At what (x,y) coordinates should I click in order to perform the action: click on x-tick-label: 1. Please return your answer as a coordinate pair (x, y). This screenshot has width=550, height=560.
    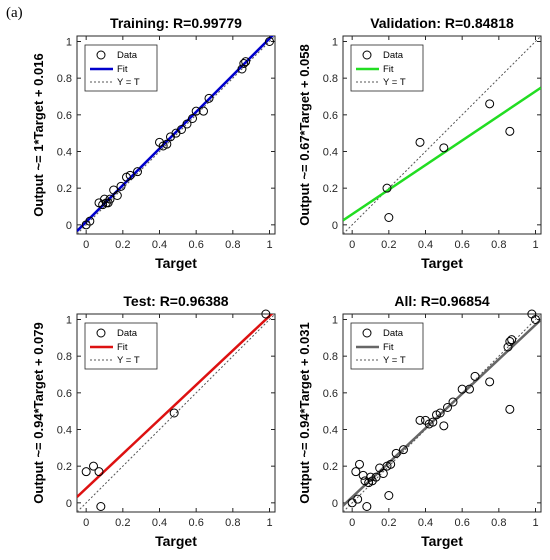
    Looking at the image, I should click on (535, 523).